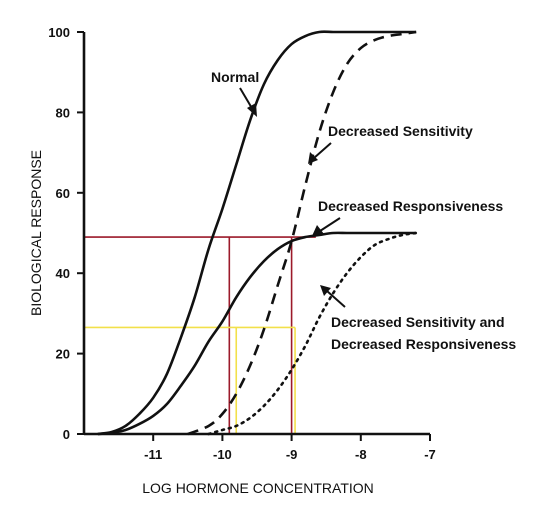  I want to click on x-tick-label-2: -9, so click(292, 454).